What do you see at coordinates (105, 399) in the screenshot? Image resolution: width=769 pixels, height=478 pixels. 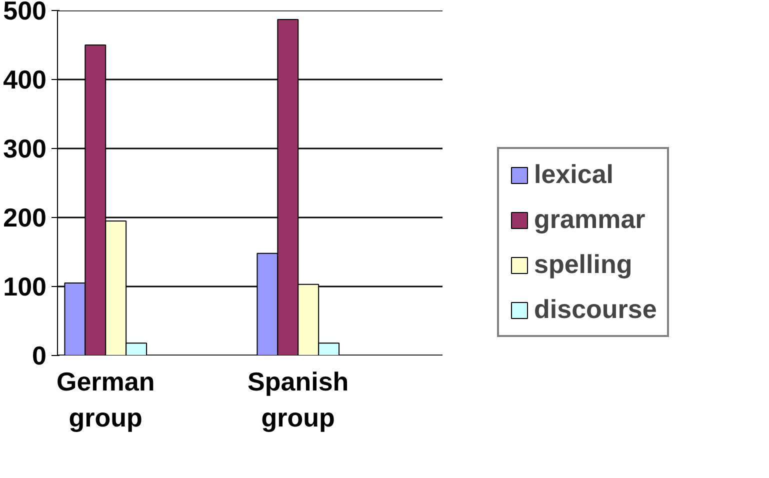 I see `x-tick-label: German group` at bounding box center [105, 399].